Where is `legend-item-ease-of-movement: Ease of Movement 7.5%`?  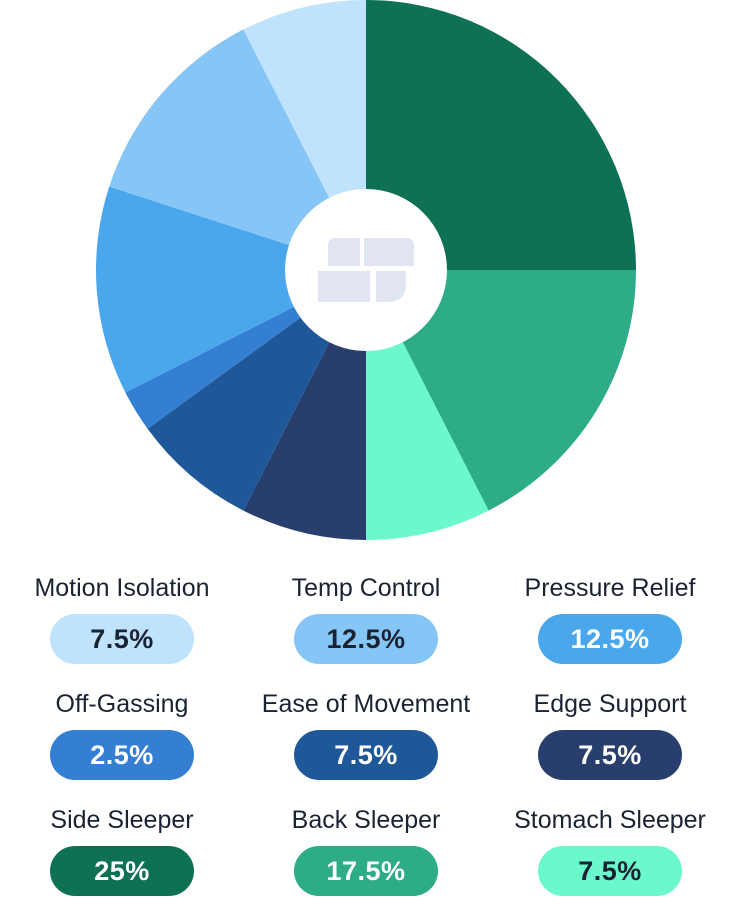
legend-item-ease-of-movement: Ease of Movement 7.5% is located at coordinates (366, 744).